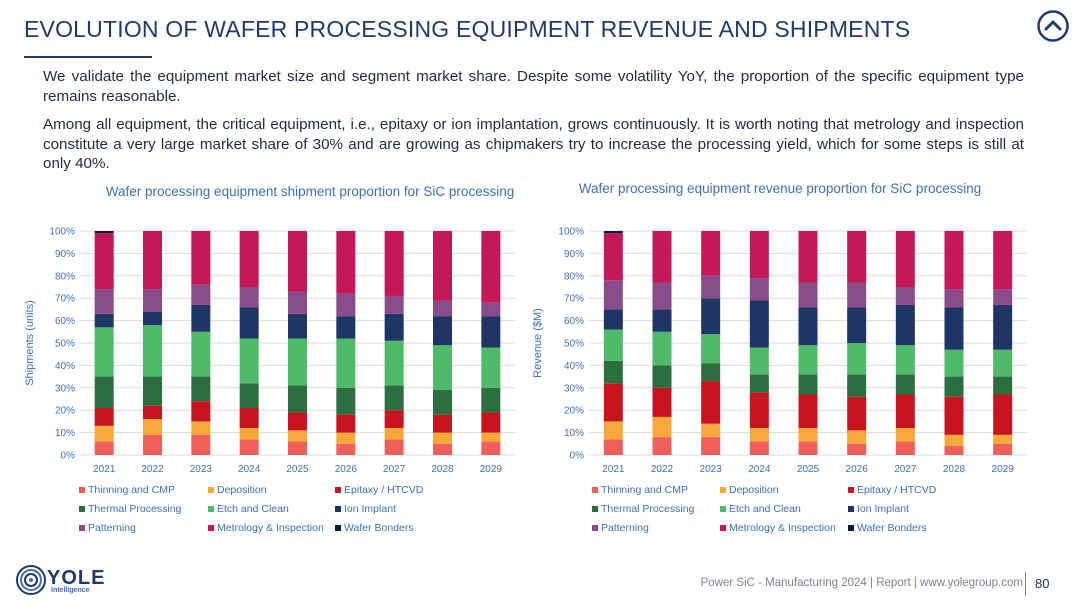 The height and width of the screenshot is (606, 1080). I want to click on x-tick-label: 2023, so click(711, 469).